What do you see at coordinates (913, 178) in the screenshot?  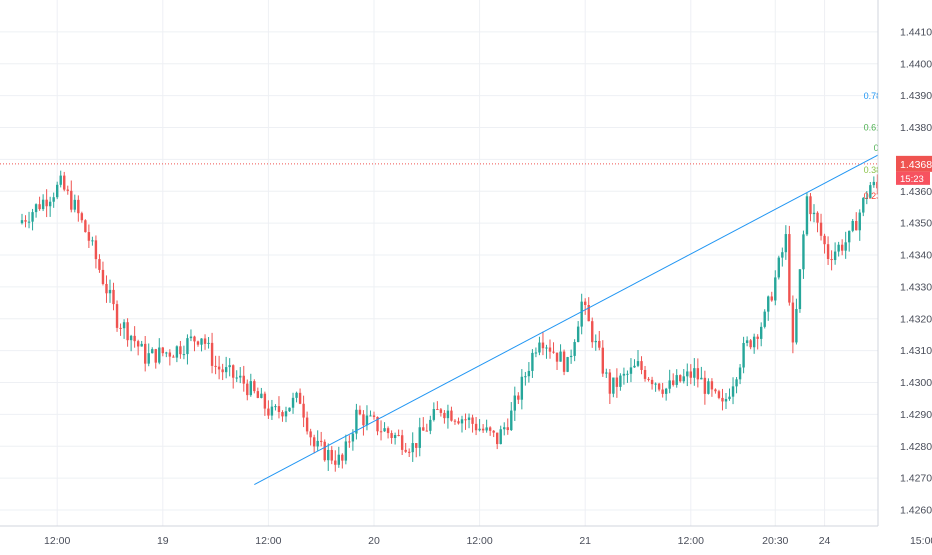 I see `countdown-badge` at bounding box center [913, 178].